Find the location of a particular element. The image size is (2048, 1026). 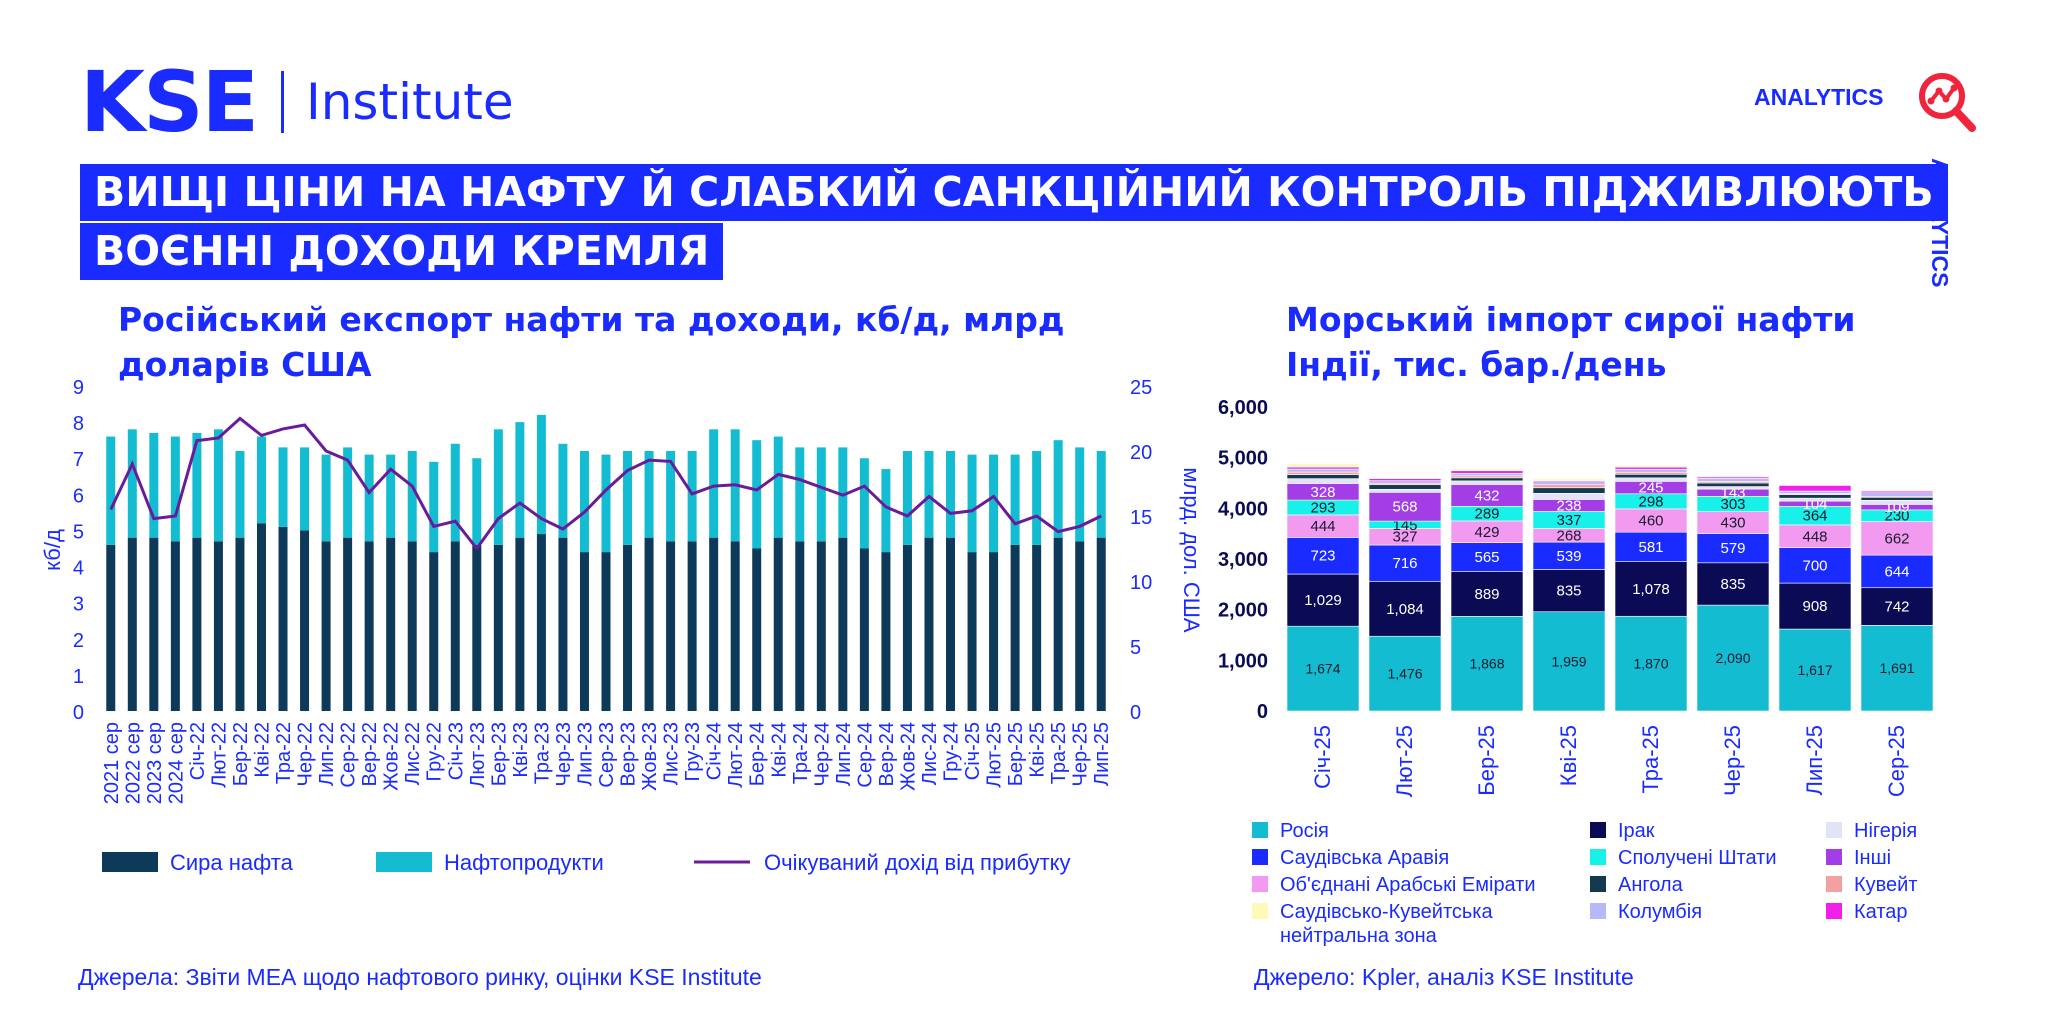

x-tick-label: Бер-24 is located at coordinates (758, 754).